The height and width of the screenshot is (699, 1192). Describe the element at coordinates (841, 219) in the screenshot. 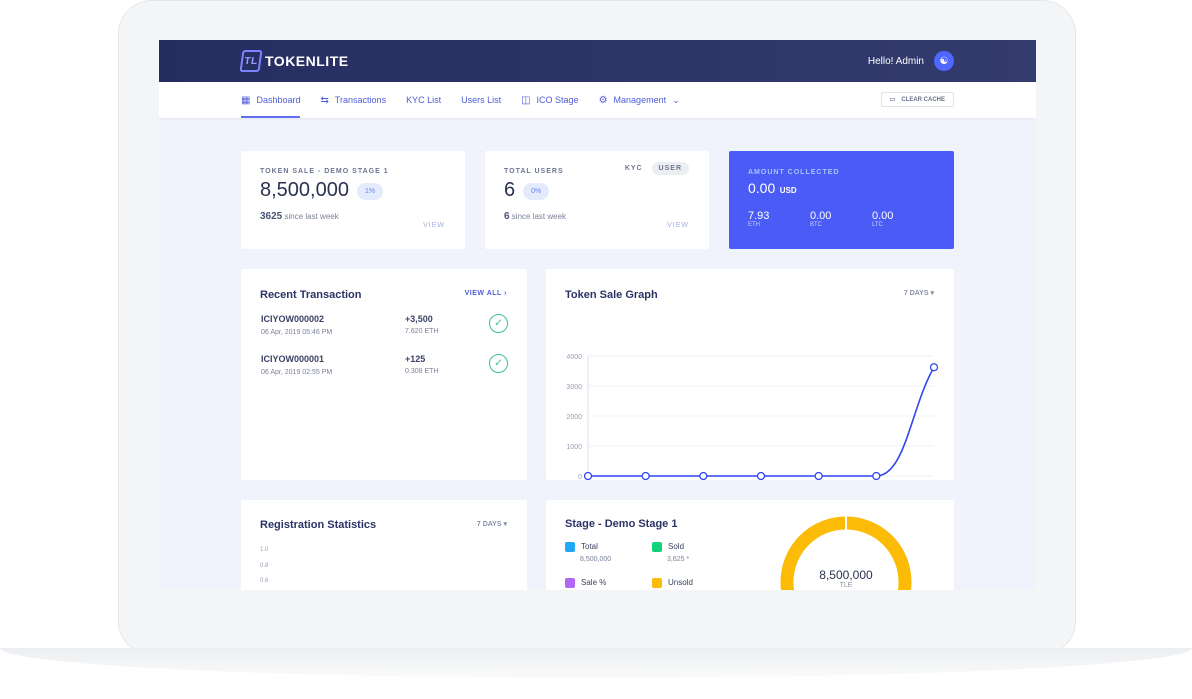

I see `currency-btc: 0.00 BTC` at that location.